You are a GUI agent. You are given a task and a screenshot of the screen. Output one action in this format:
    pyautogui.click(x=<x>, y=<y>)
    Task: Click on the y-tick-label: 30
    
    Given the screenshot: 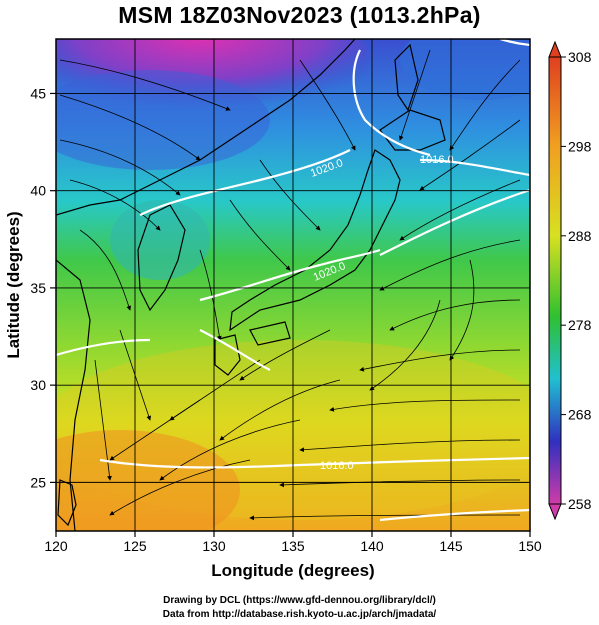 What is the action you would take?
    pyautogui.click(x=38, y=385)
    